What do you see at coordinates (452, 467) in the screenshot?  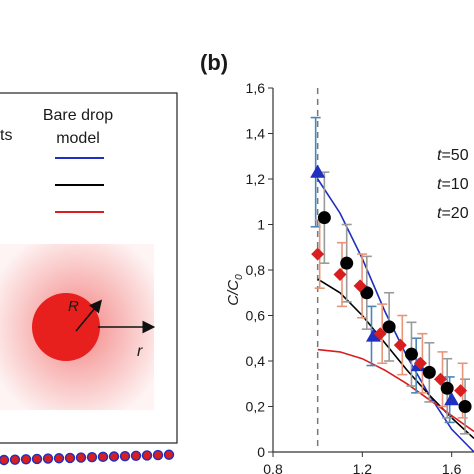 I see `x-tick-label-2: 1,6` at bounding box center [452, 467].